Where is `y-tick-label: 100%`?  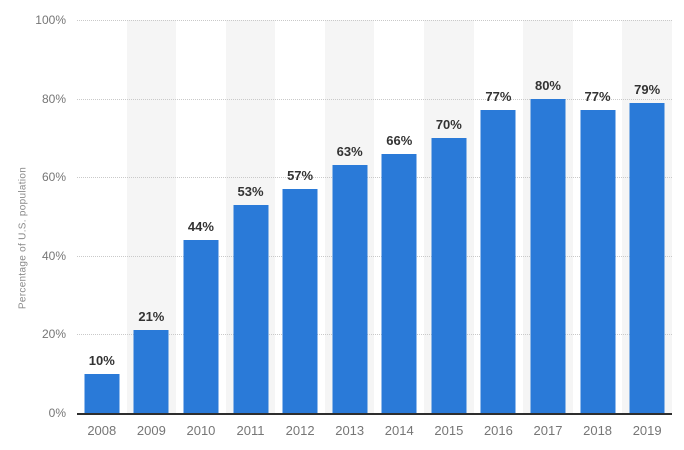 y-tick-label: 100% is located at coordinates (50, 20).